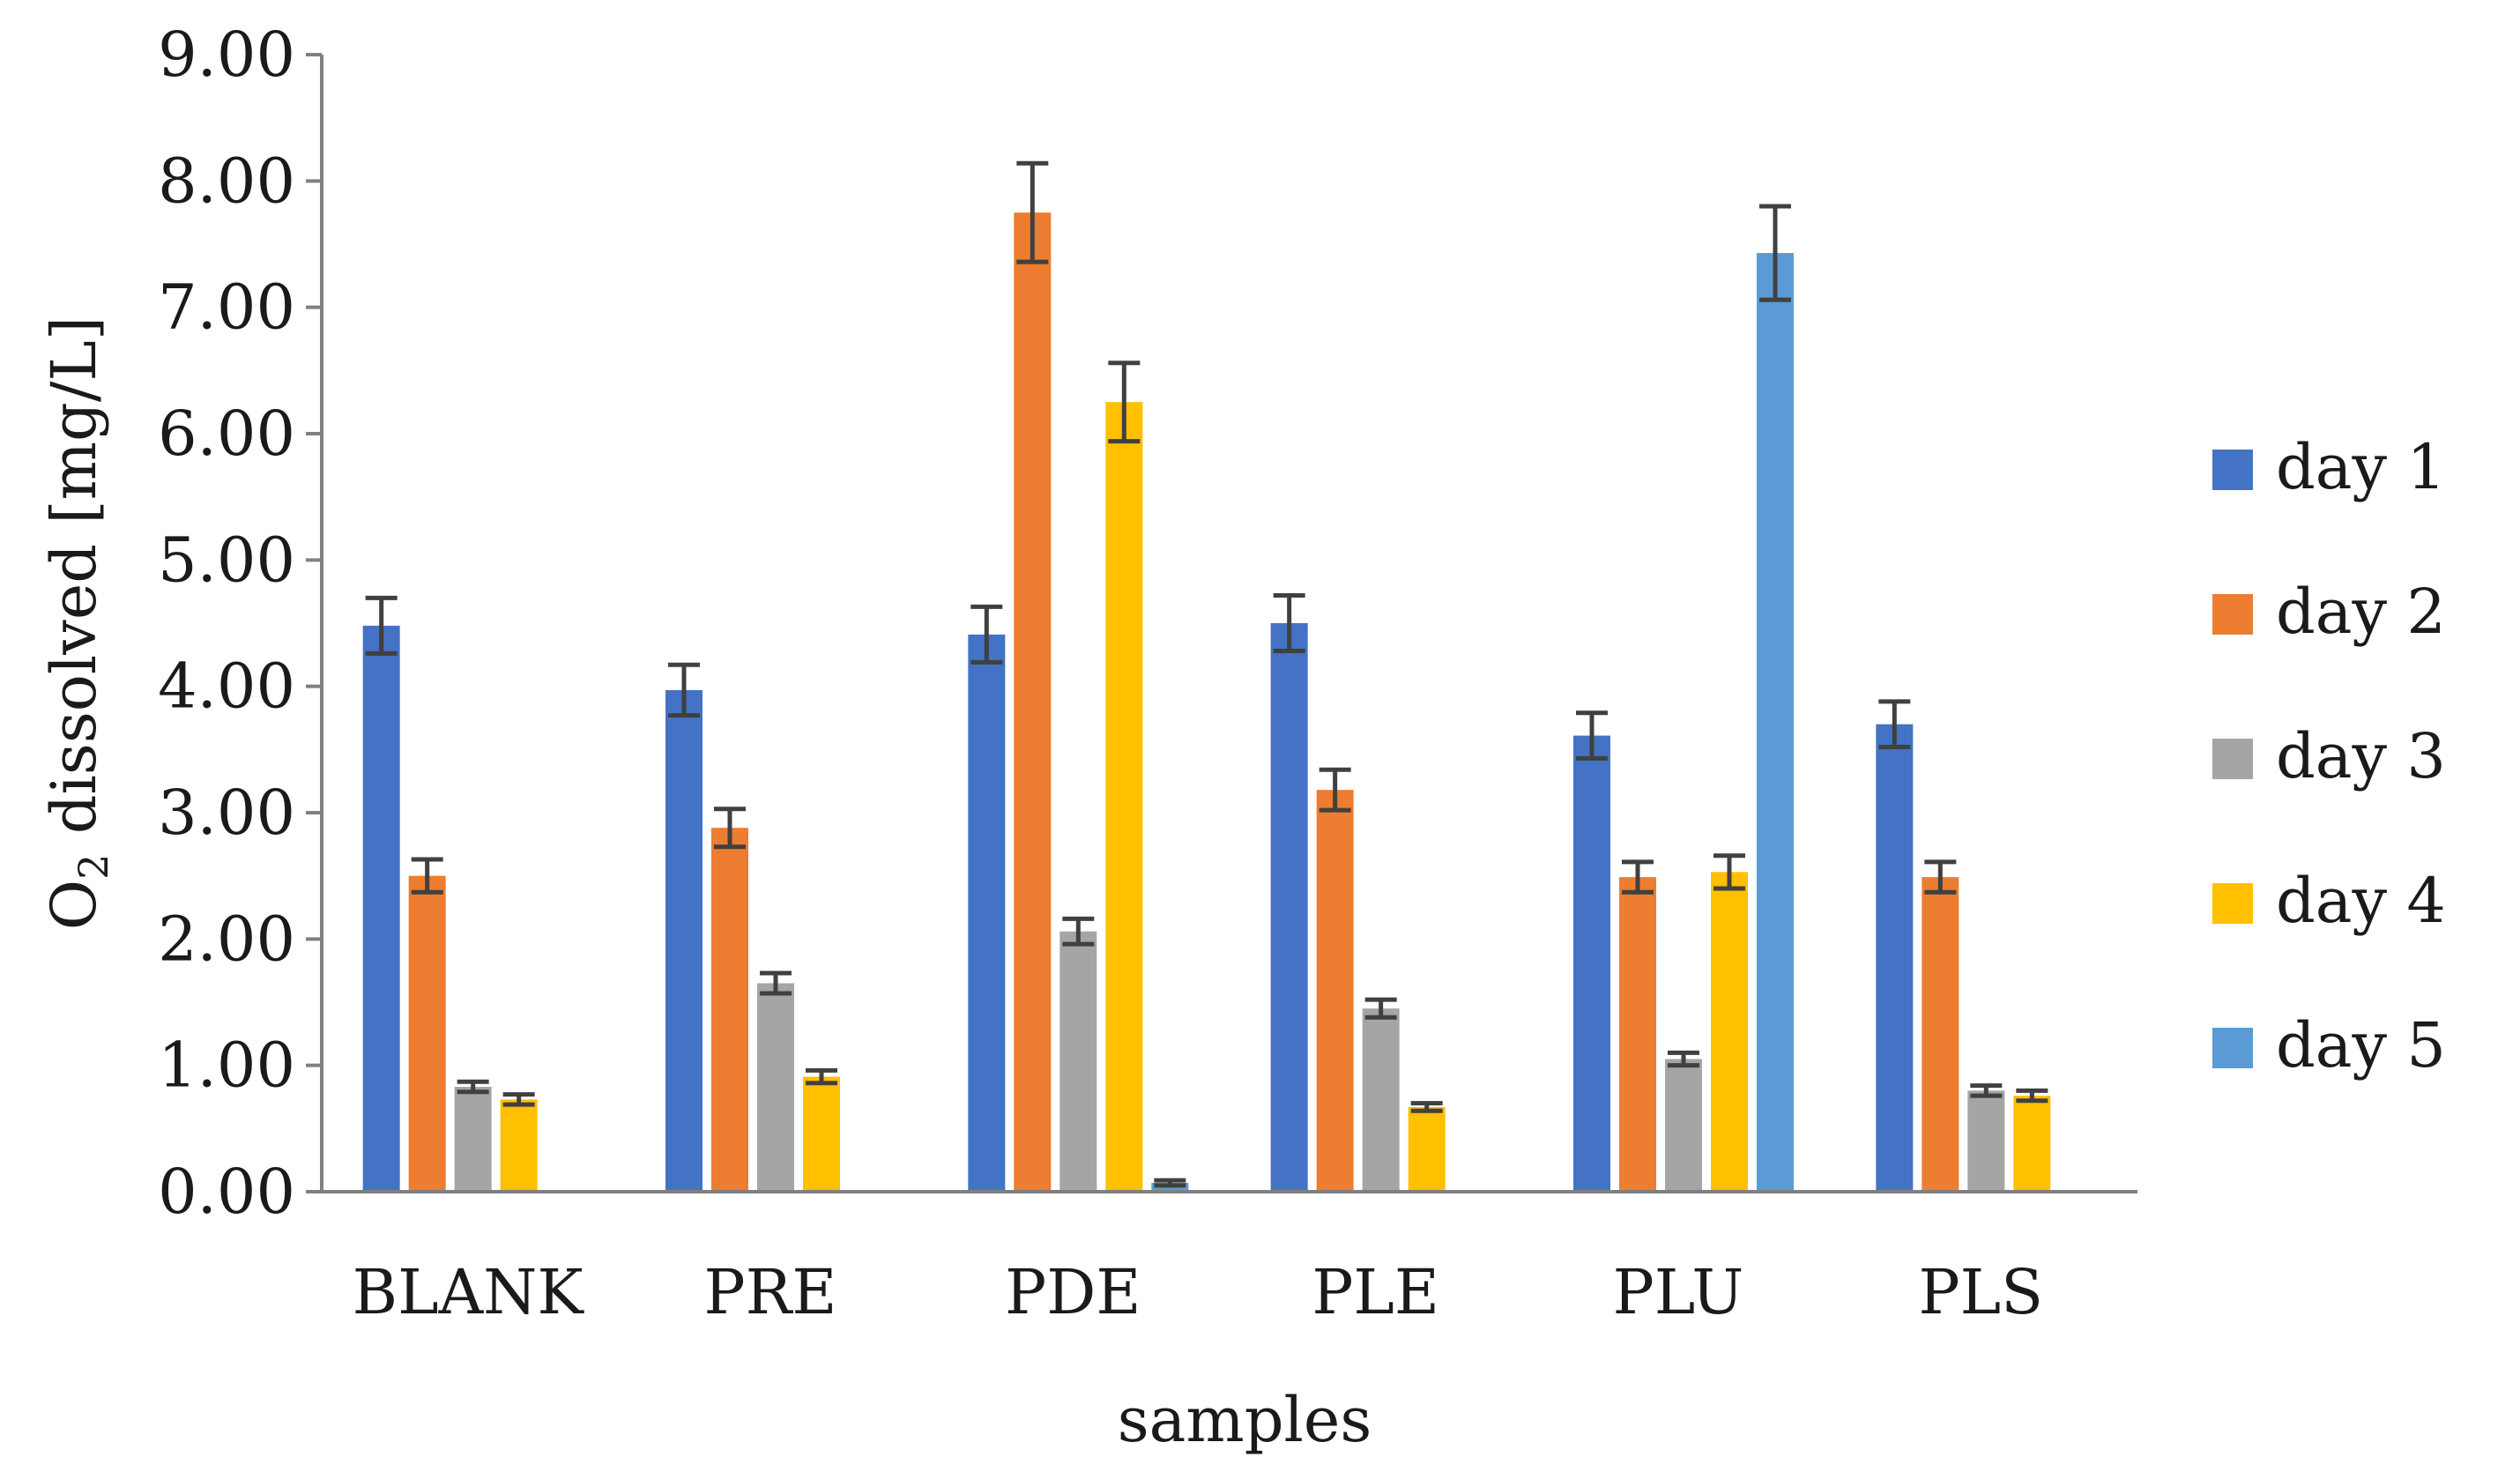 This screenshot has width=2520, height=1472. Describe the element at coordinates (226, 55) in the screenshot. I see `y-tick-label: 9.00` at that location.